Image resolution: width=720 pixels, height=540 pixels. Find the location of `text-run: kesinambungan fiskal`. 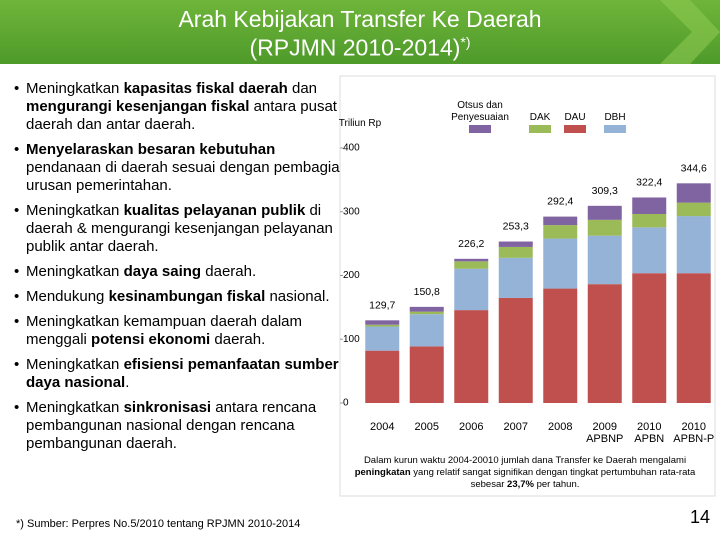

text-run: kesinambungan fiskal is located at coordinates (187, 296).